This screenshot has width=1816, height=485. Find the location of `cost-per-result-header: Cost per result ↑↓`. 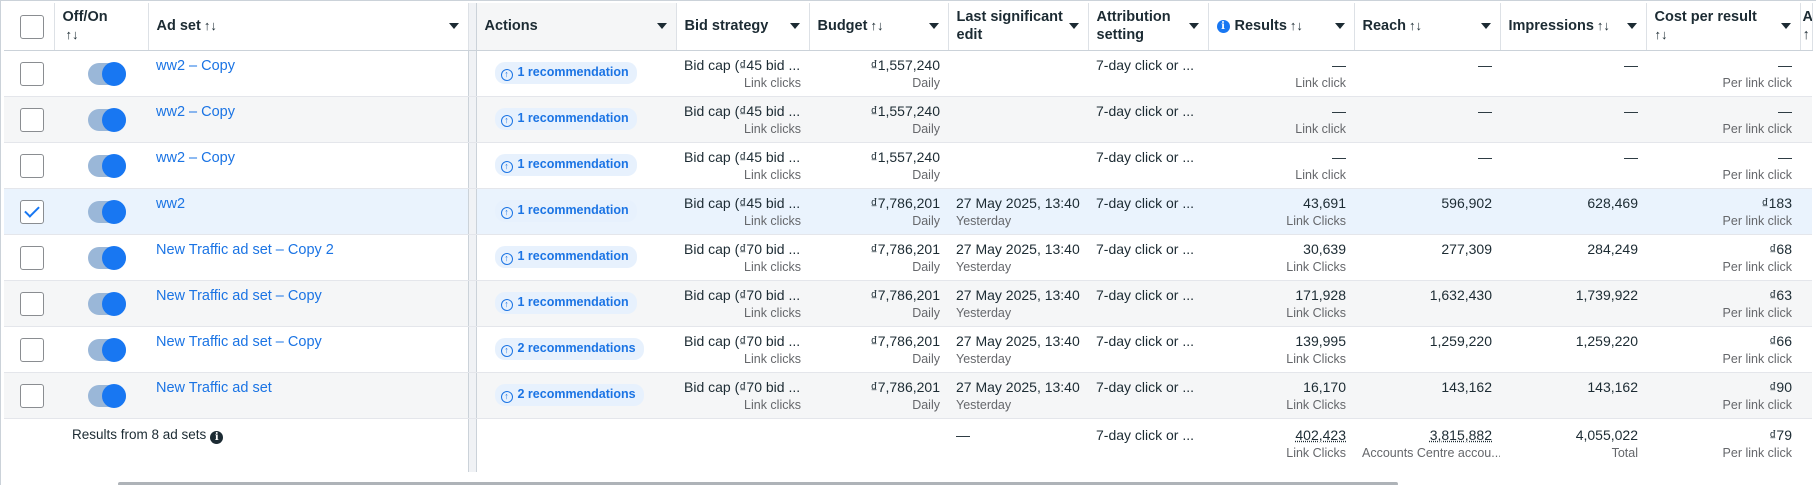

cost-per-result-header: Cost per result ↑↓ is located at coordinates (1723, 27).